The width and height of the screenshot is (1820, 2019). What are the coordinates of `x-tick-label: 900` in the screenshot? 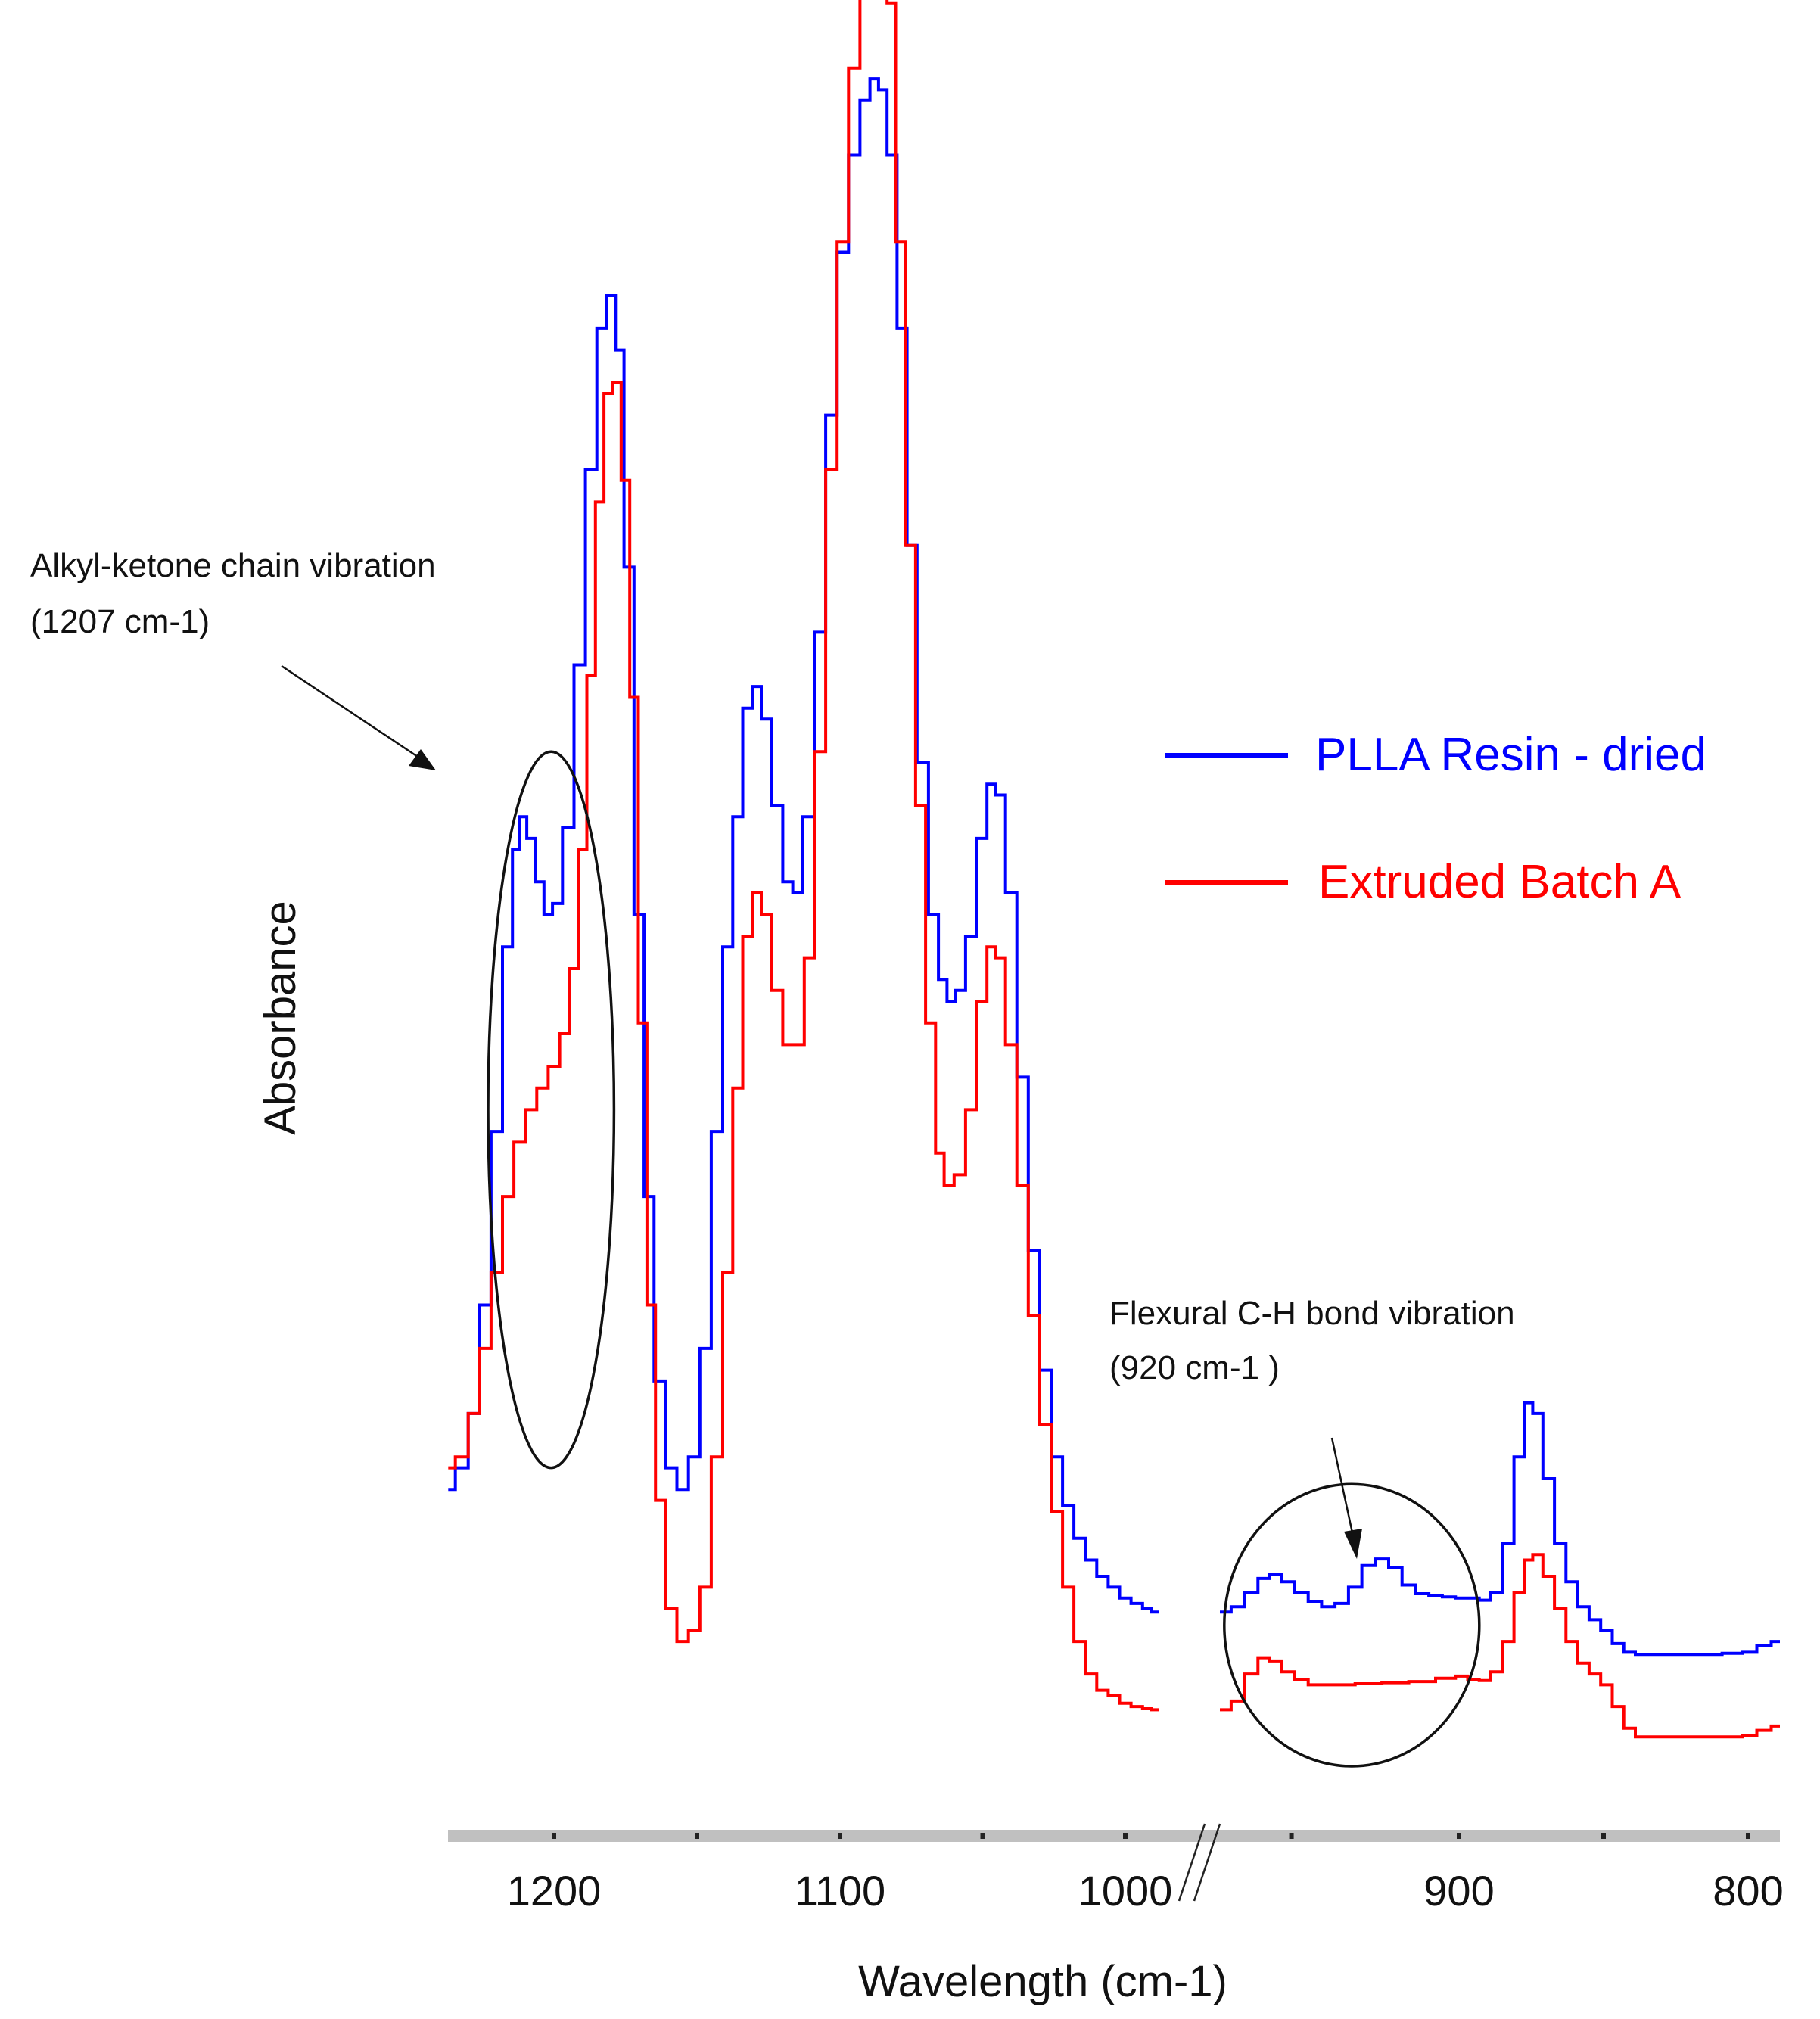 It's located at (1458, 1891).